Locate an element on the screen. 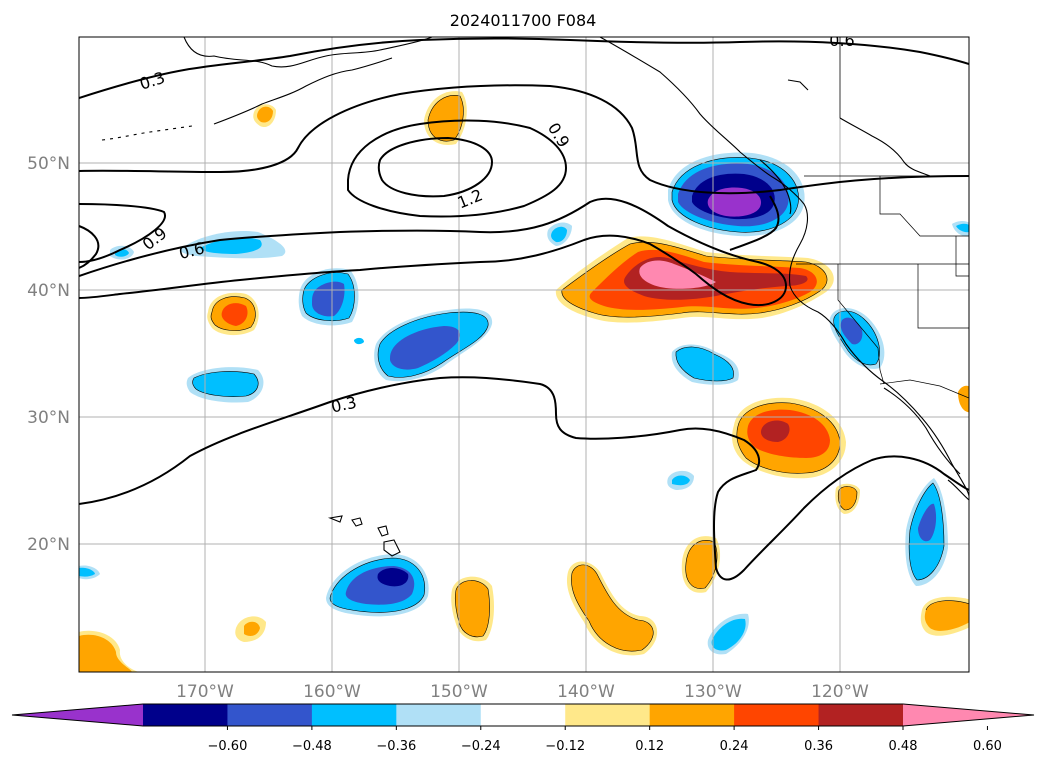 Image resolution: width=1047 pixels, height=765 pixels. isoline-0-9-ring is located at coordinates (457, 168).